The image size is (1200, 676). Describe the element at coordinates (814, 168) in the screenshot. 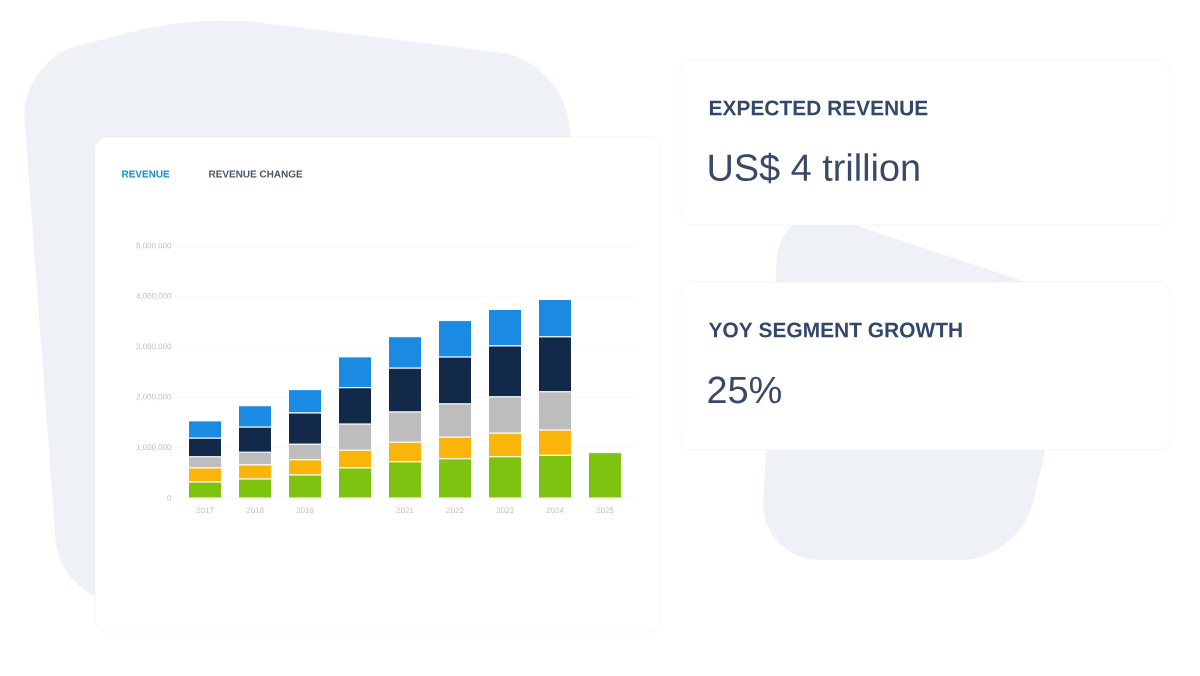

I see `text: US$ 4 trillion` at that location.